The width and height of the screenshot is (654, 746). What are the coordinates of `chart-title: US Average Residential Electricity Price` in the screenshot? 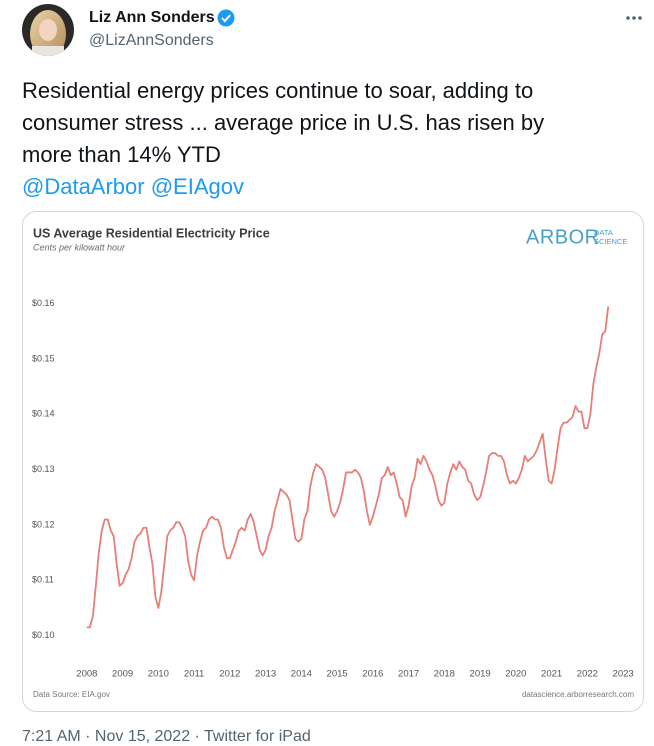 It's located at (151, 233).